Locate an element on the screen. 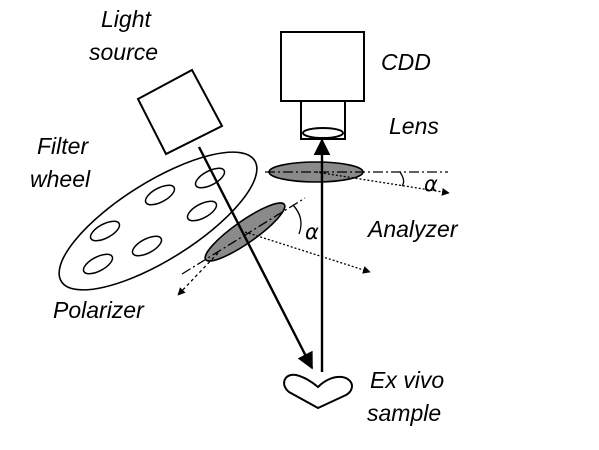 This screenshot has height=450, width=599. polarizer-axis-arrow-right is located at coordinates (307, 252).